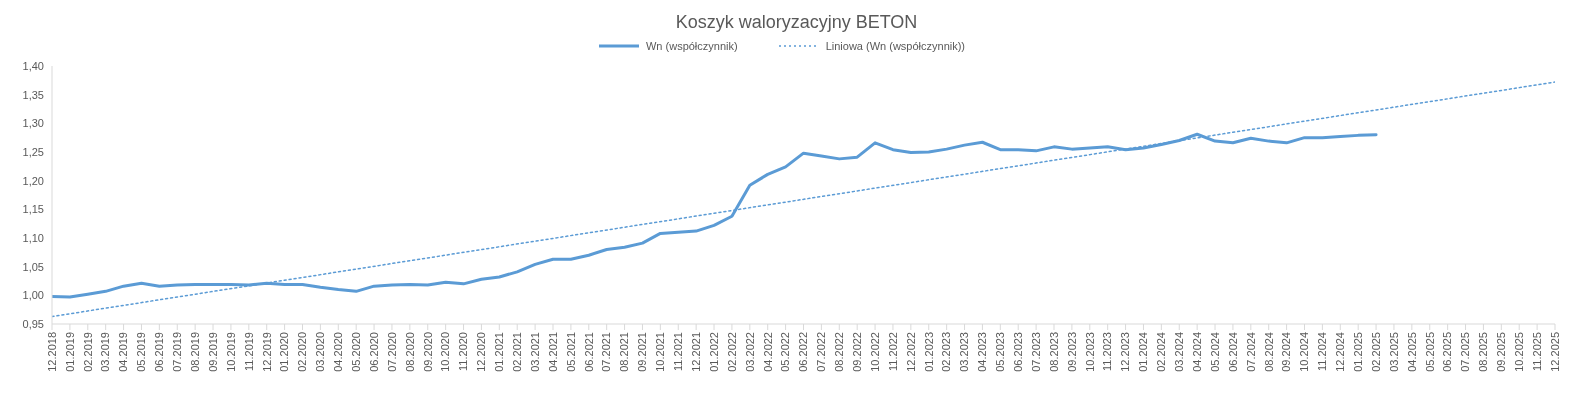 The image size is (1593, 398). What do you see at coordinates (427, 352) in the screenshot?
I see `x-tick-label: 09.2020` at bounding box center [427, 352].